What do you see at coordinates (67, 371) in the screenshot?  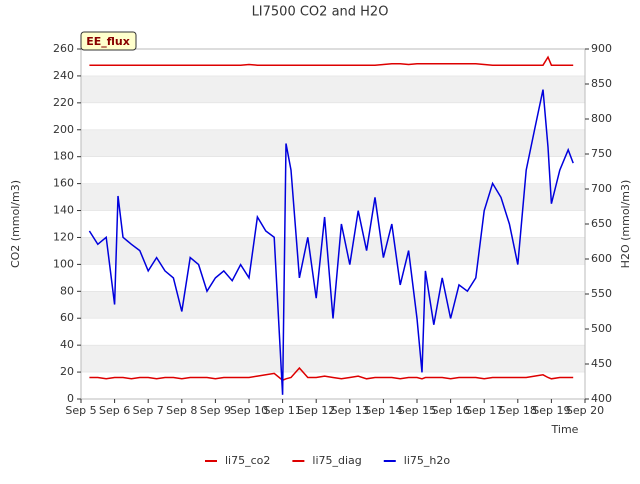 I see `y-tick-label: 20` at bounding box center [67, 371].